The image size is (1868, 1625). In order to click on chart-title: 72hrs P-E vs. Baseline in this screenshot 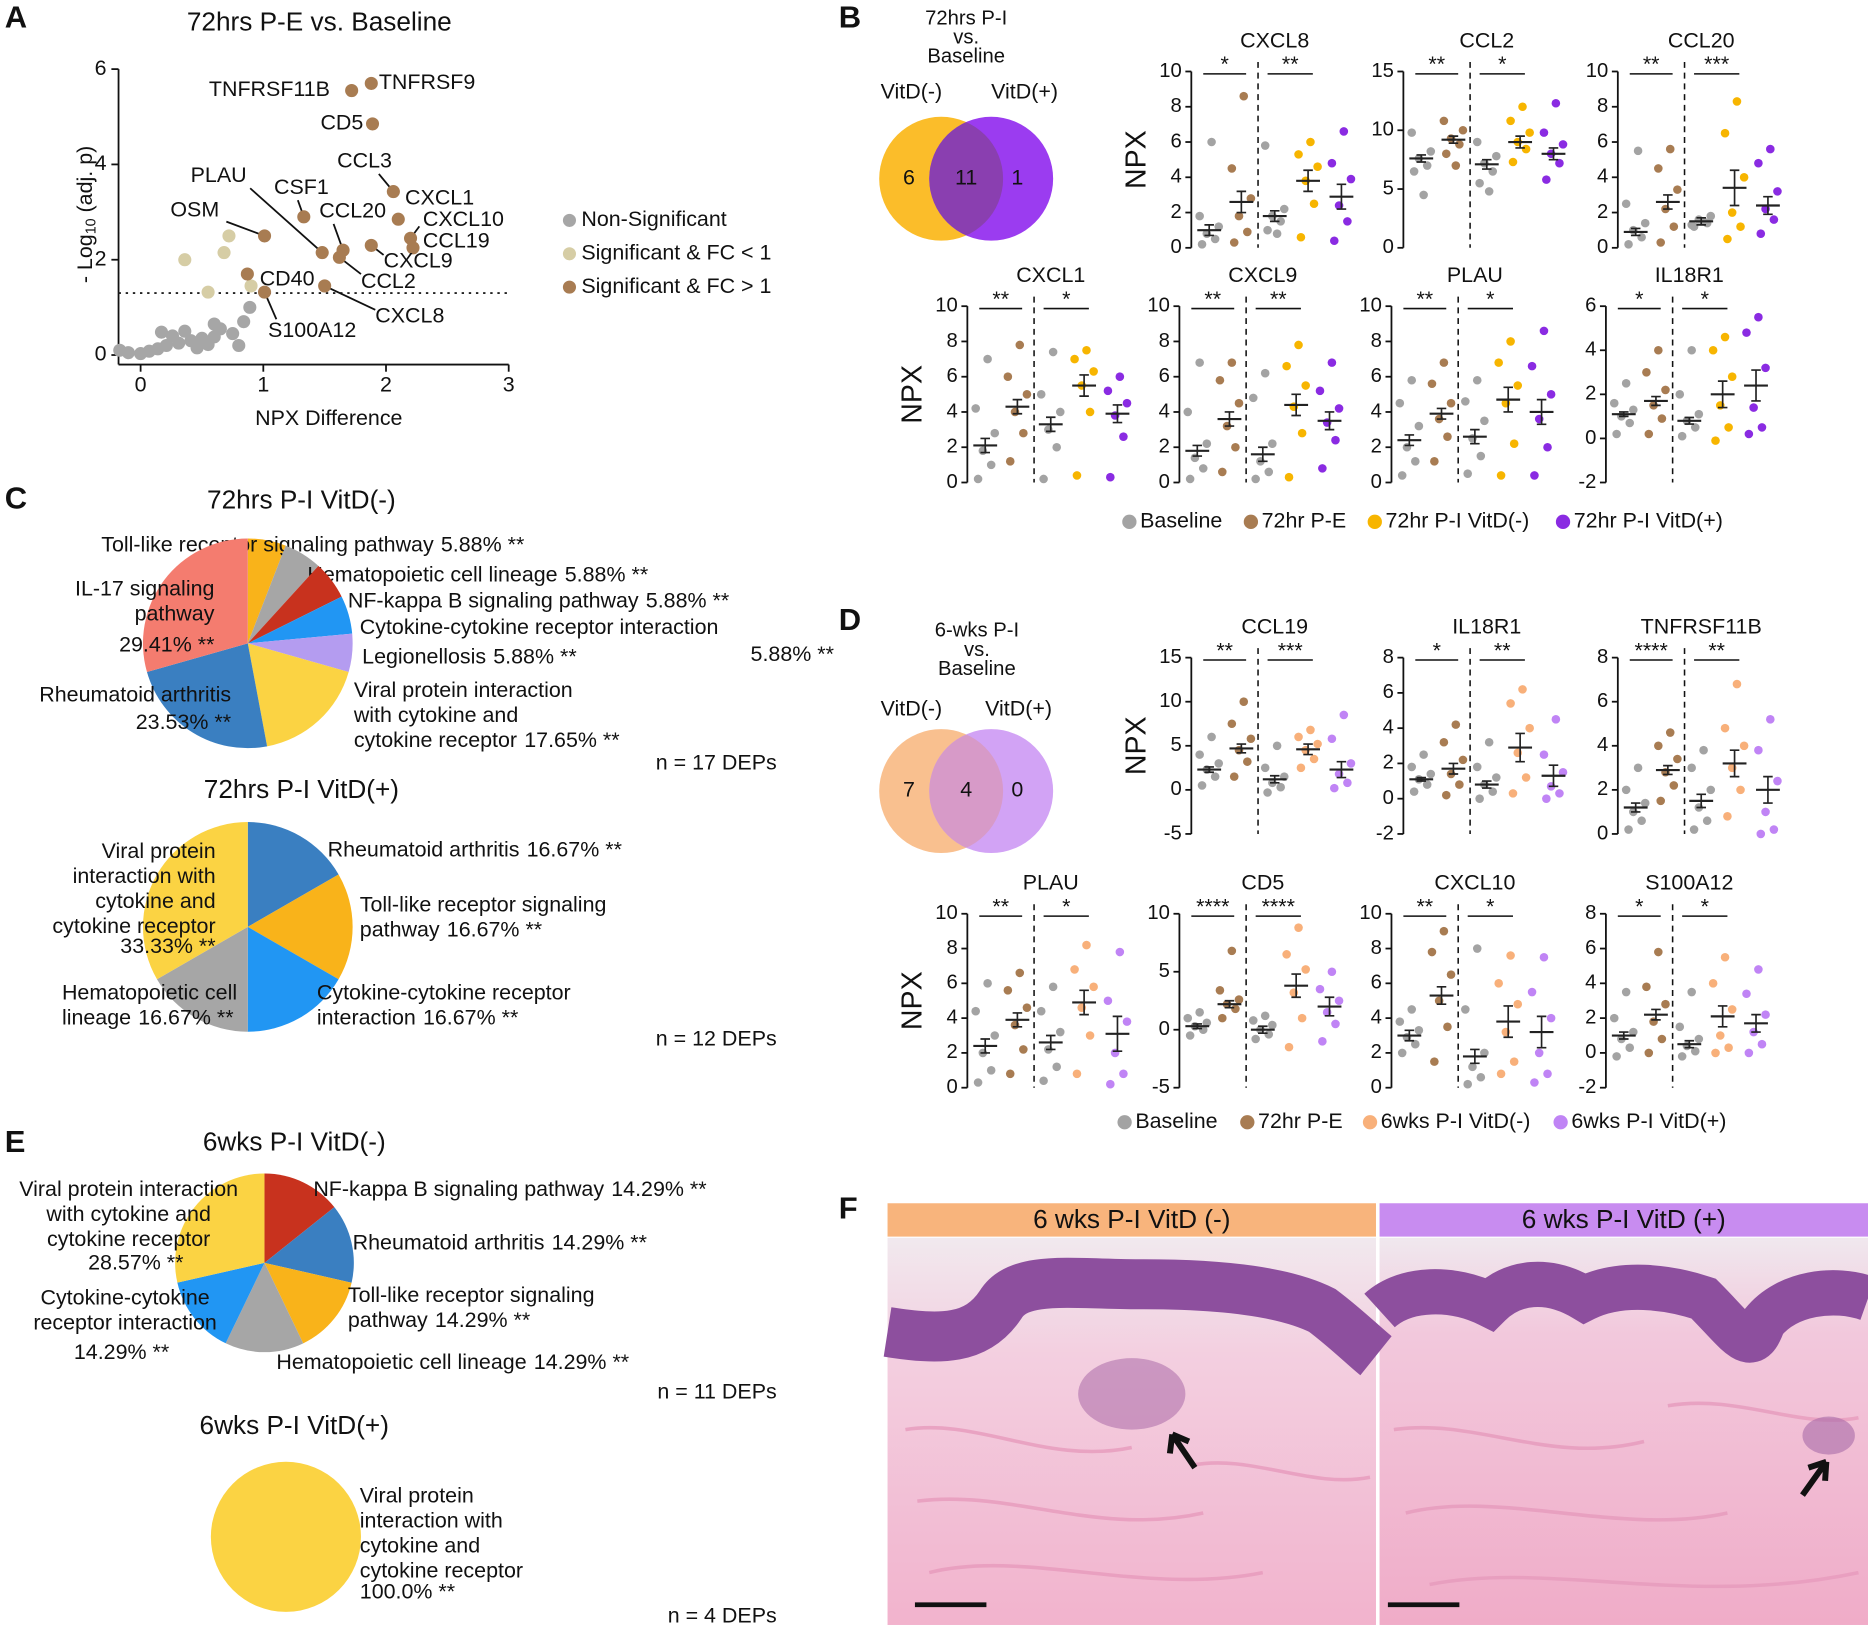, I will do `click(319, 22)`.